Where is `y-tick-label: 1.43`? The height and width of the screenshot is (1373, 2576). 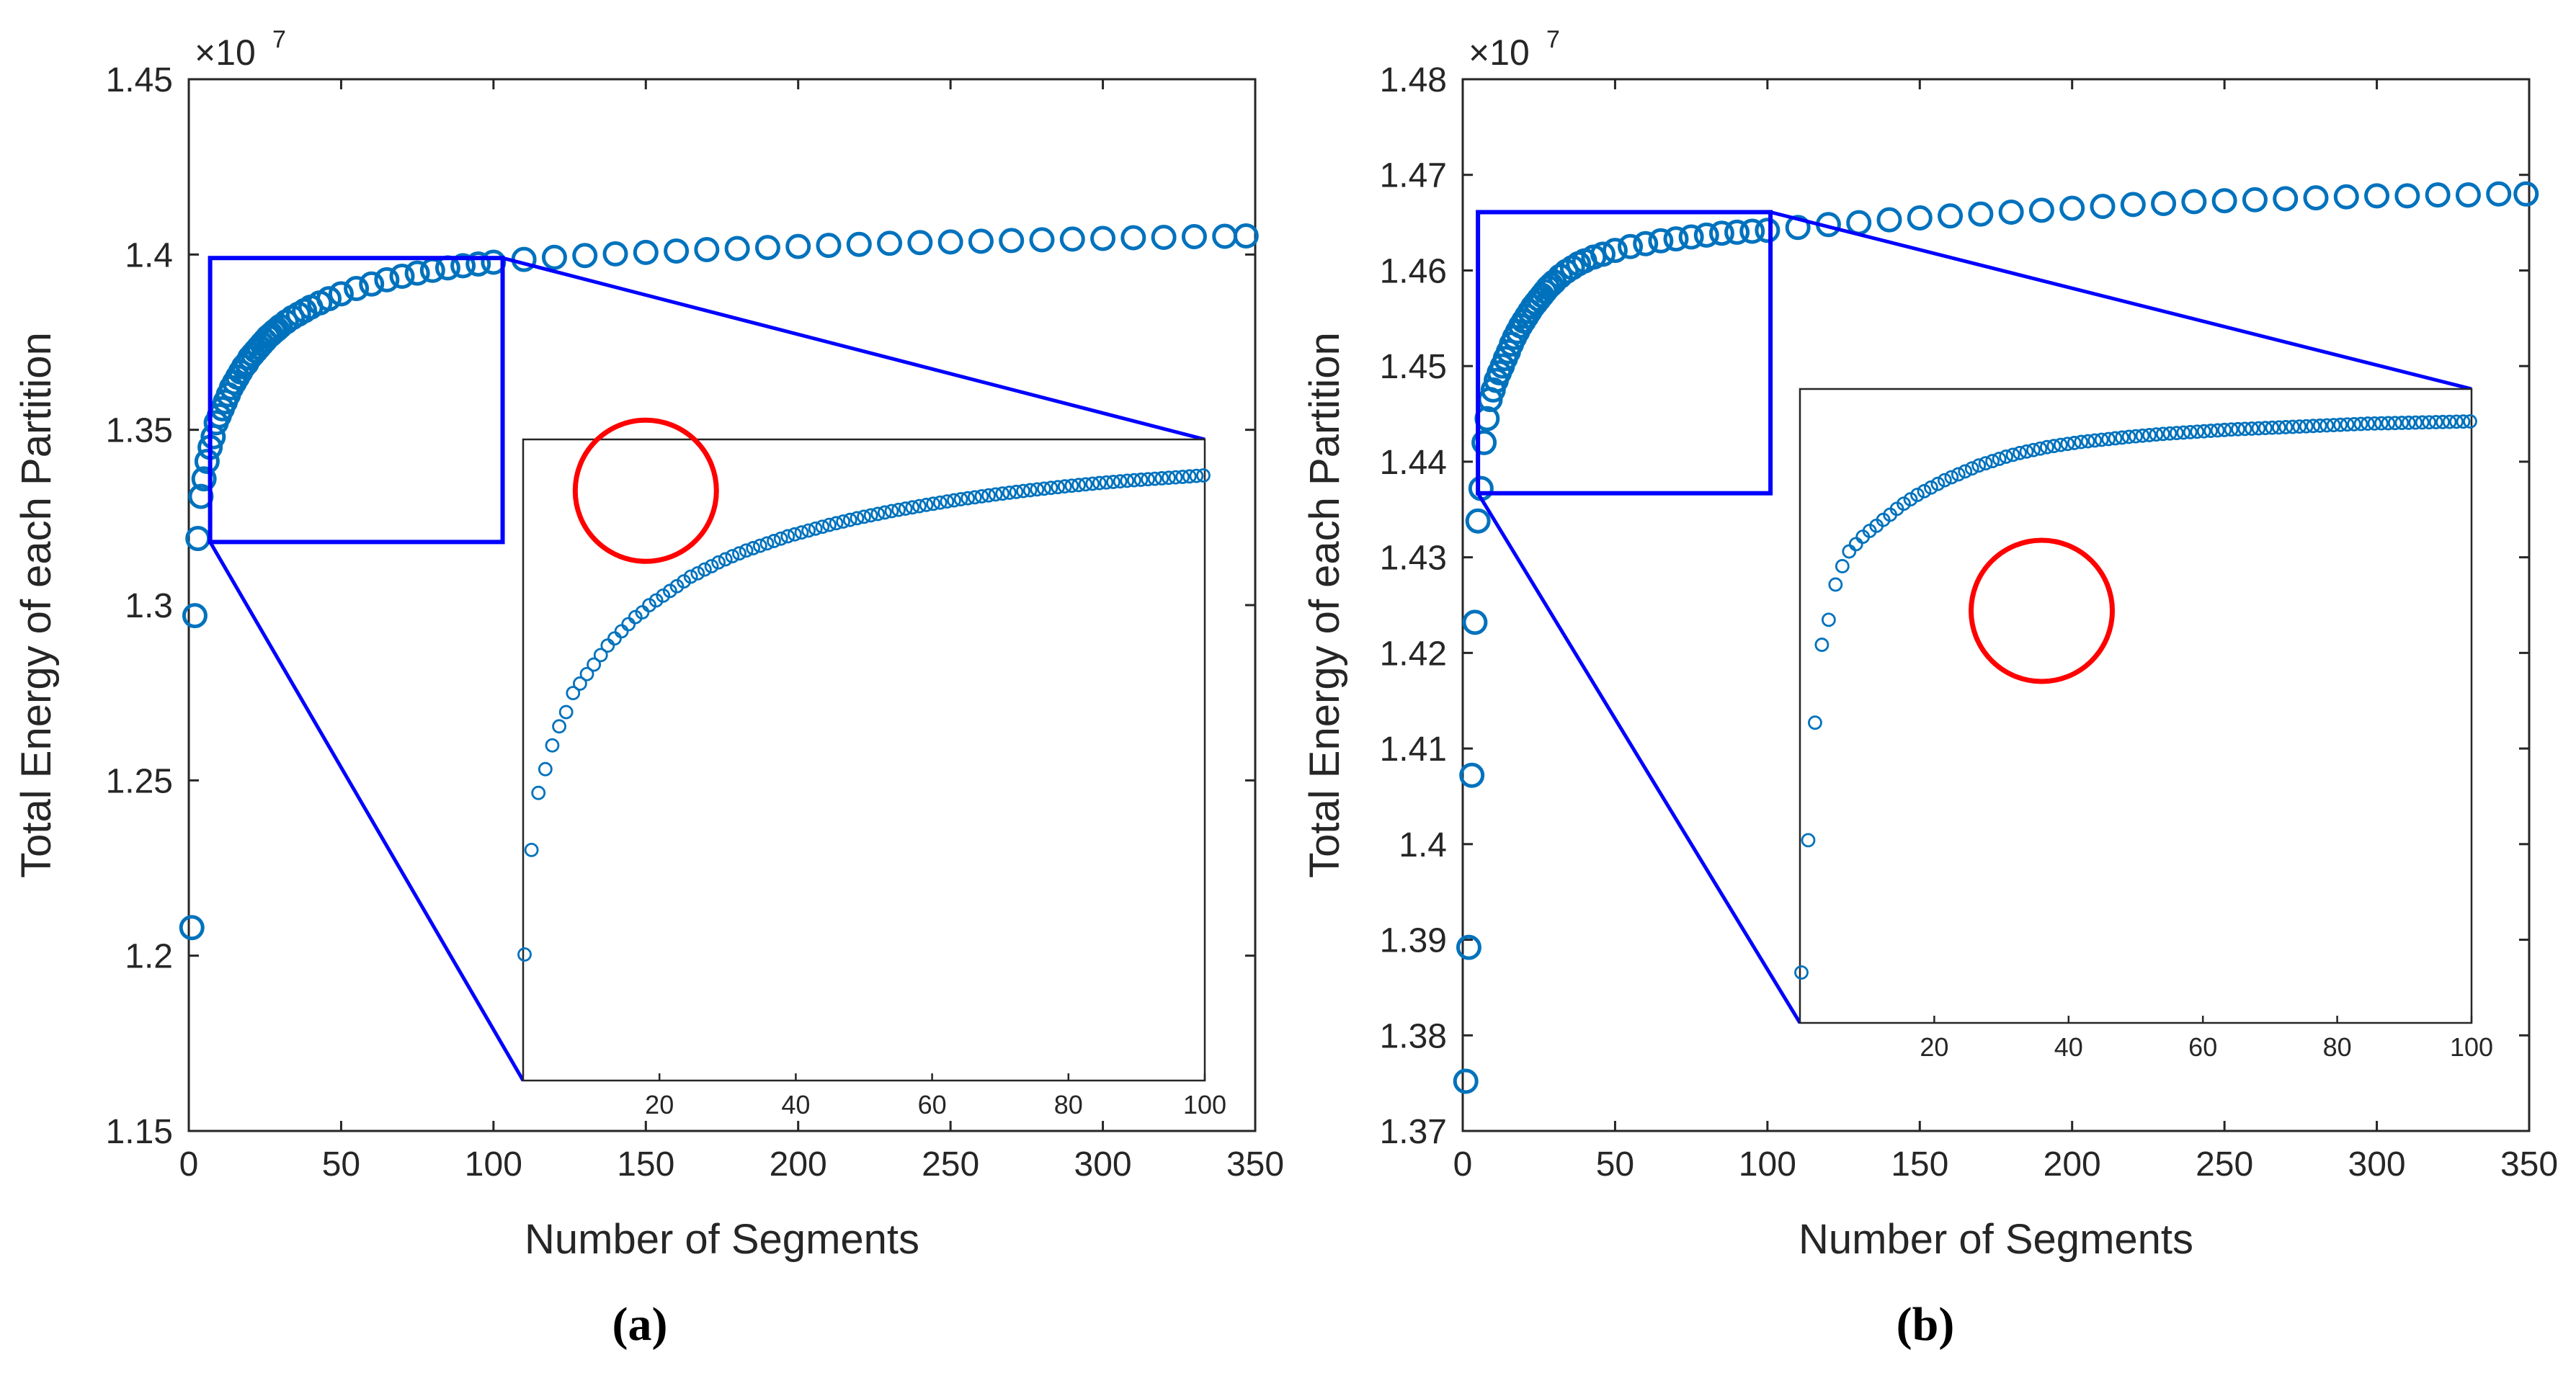
y-tick-label: 1.43 is located at coordinates (1413, 559).